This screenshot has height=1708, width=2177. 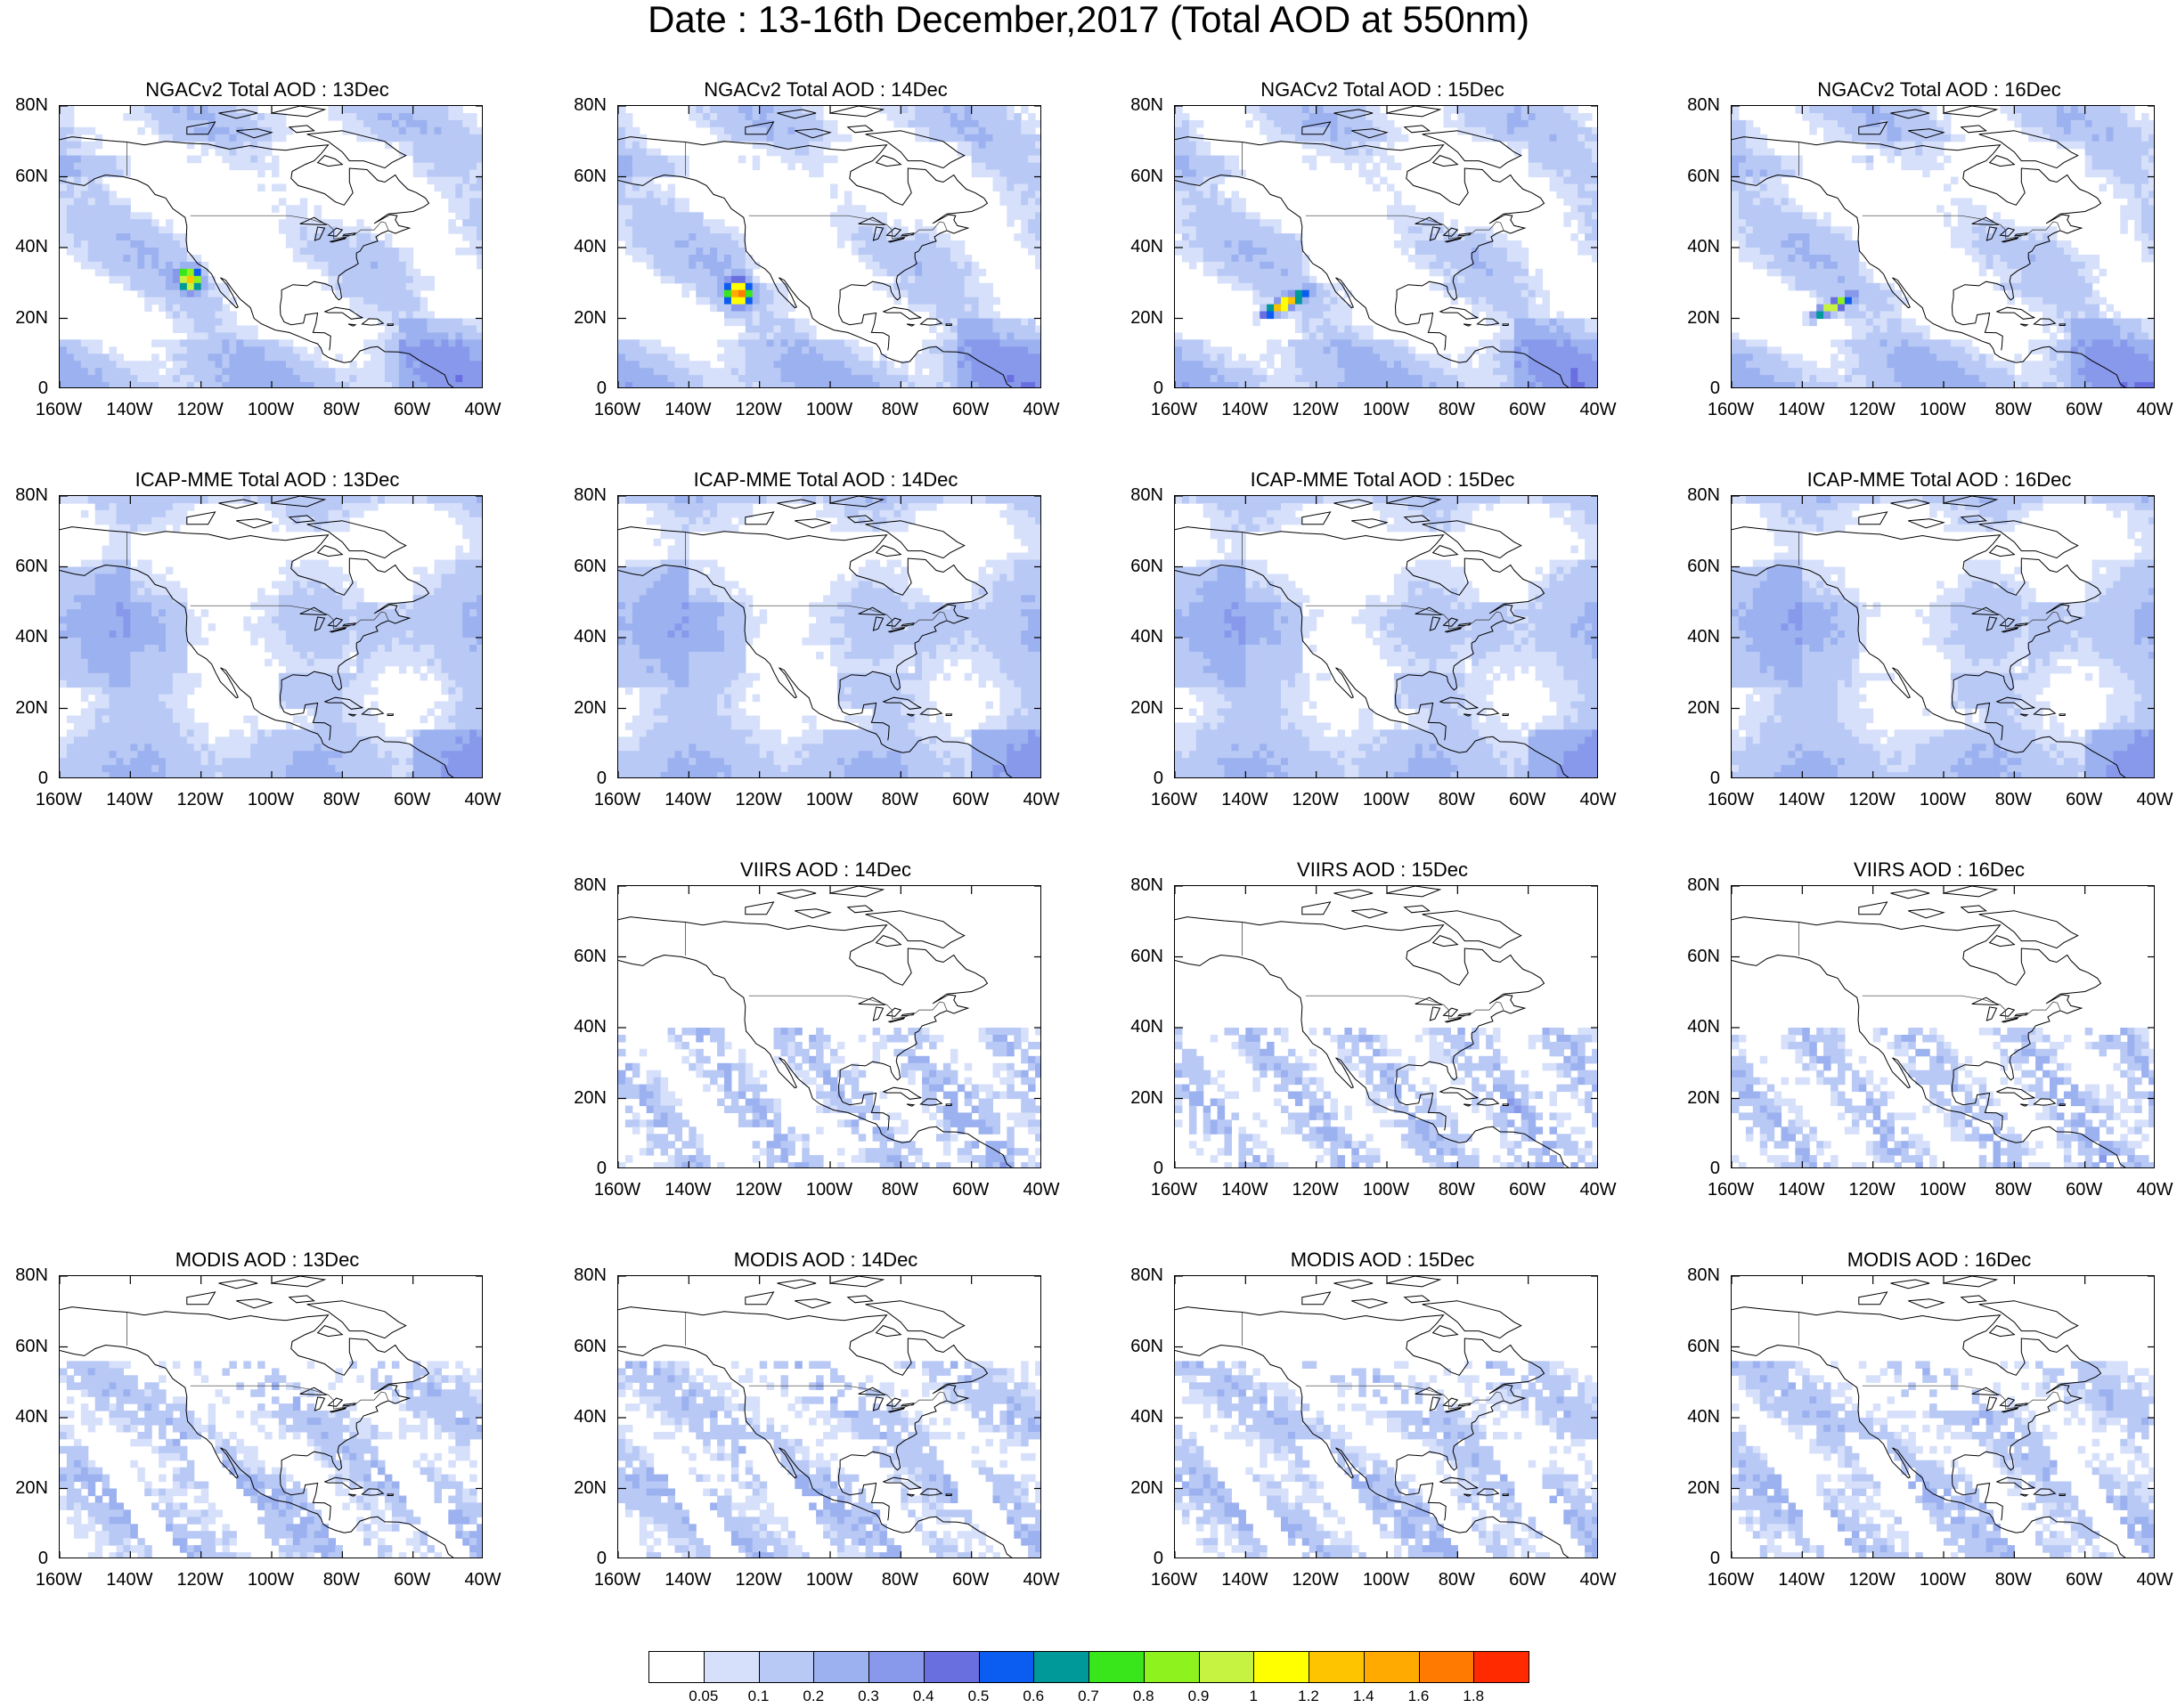 What do you see at coordinates (1143, 1696) in the screenshot?
I see `colorbar-tick-label: 0.8` at bounding box center [1143, 1696].